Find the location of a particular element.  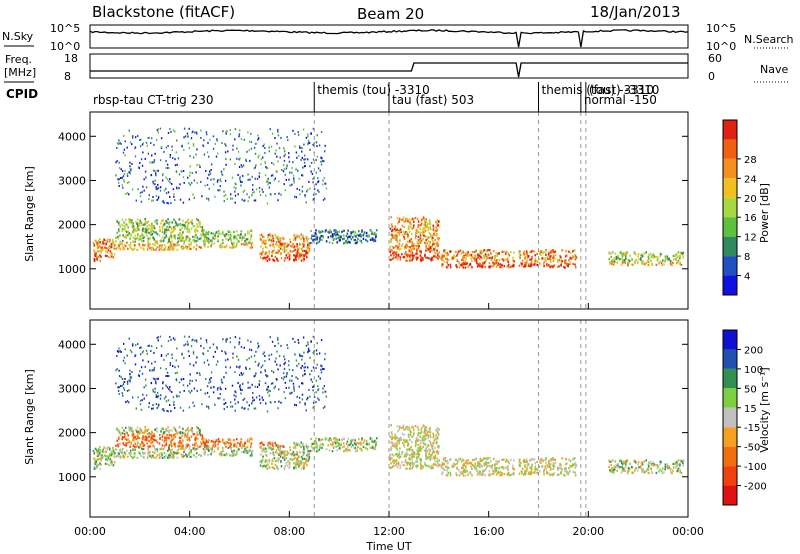

cpid-segment-label: tau (fast) 503 is located at coordinates (433, 100).